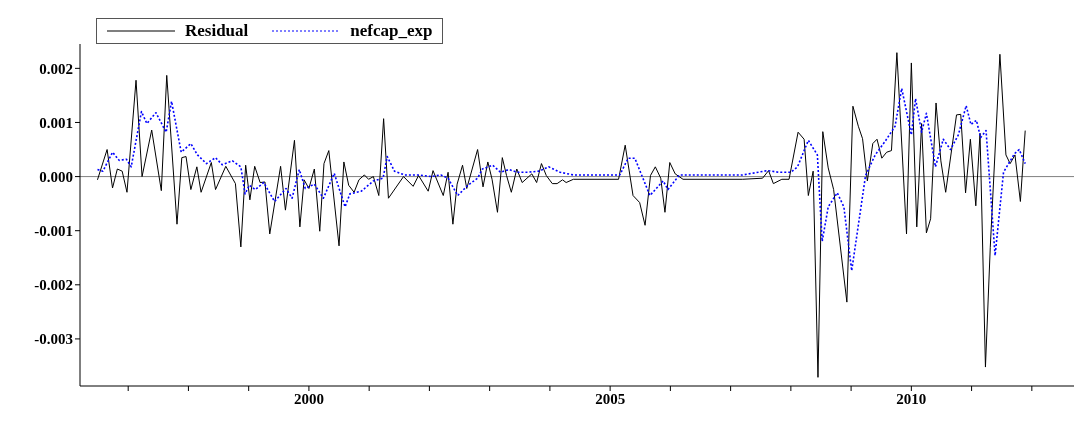 The image size is (1082, 424). I want to click on x-tick-label: 2005, so click(610, 398).